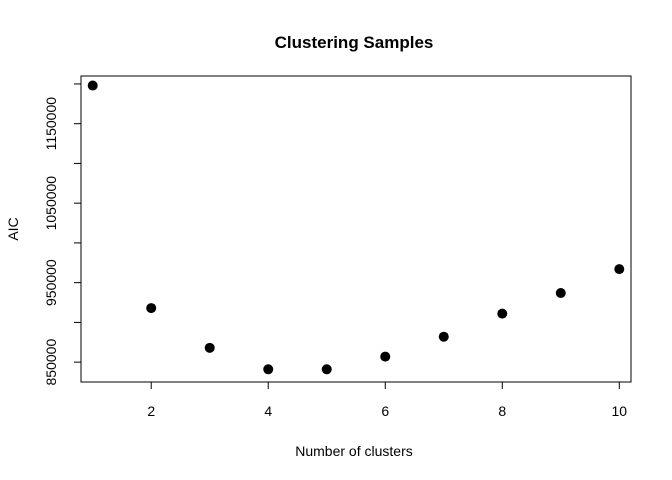 This screenshot has width=672, height=480. Describe the element at coordinates (51, 282) in the screenshot. I see `y-tick-label: 950000` at that location.